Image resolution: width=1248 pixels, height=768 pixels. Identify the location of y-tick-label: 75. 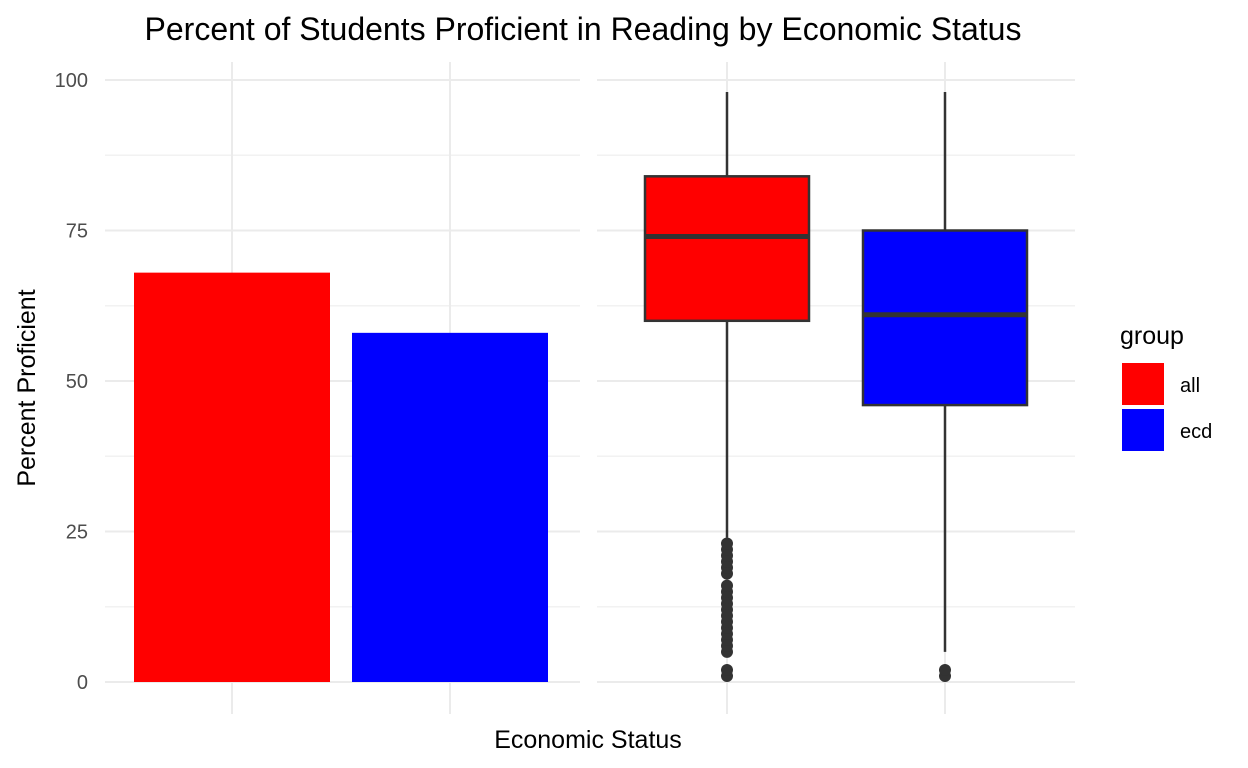
(77, 232).